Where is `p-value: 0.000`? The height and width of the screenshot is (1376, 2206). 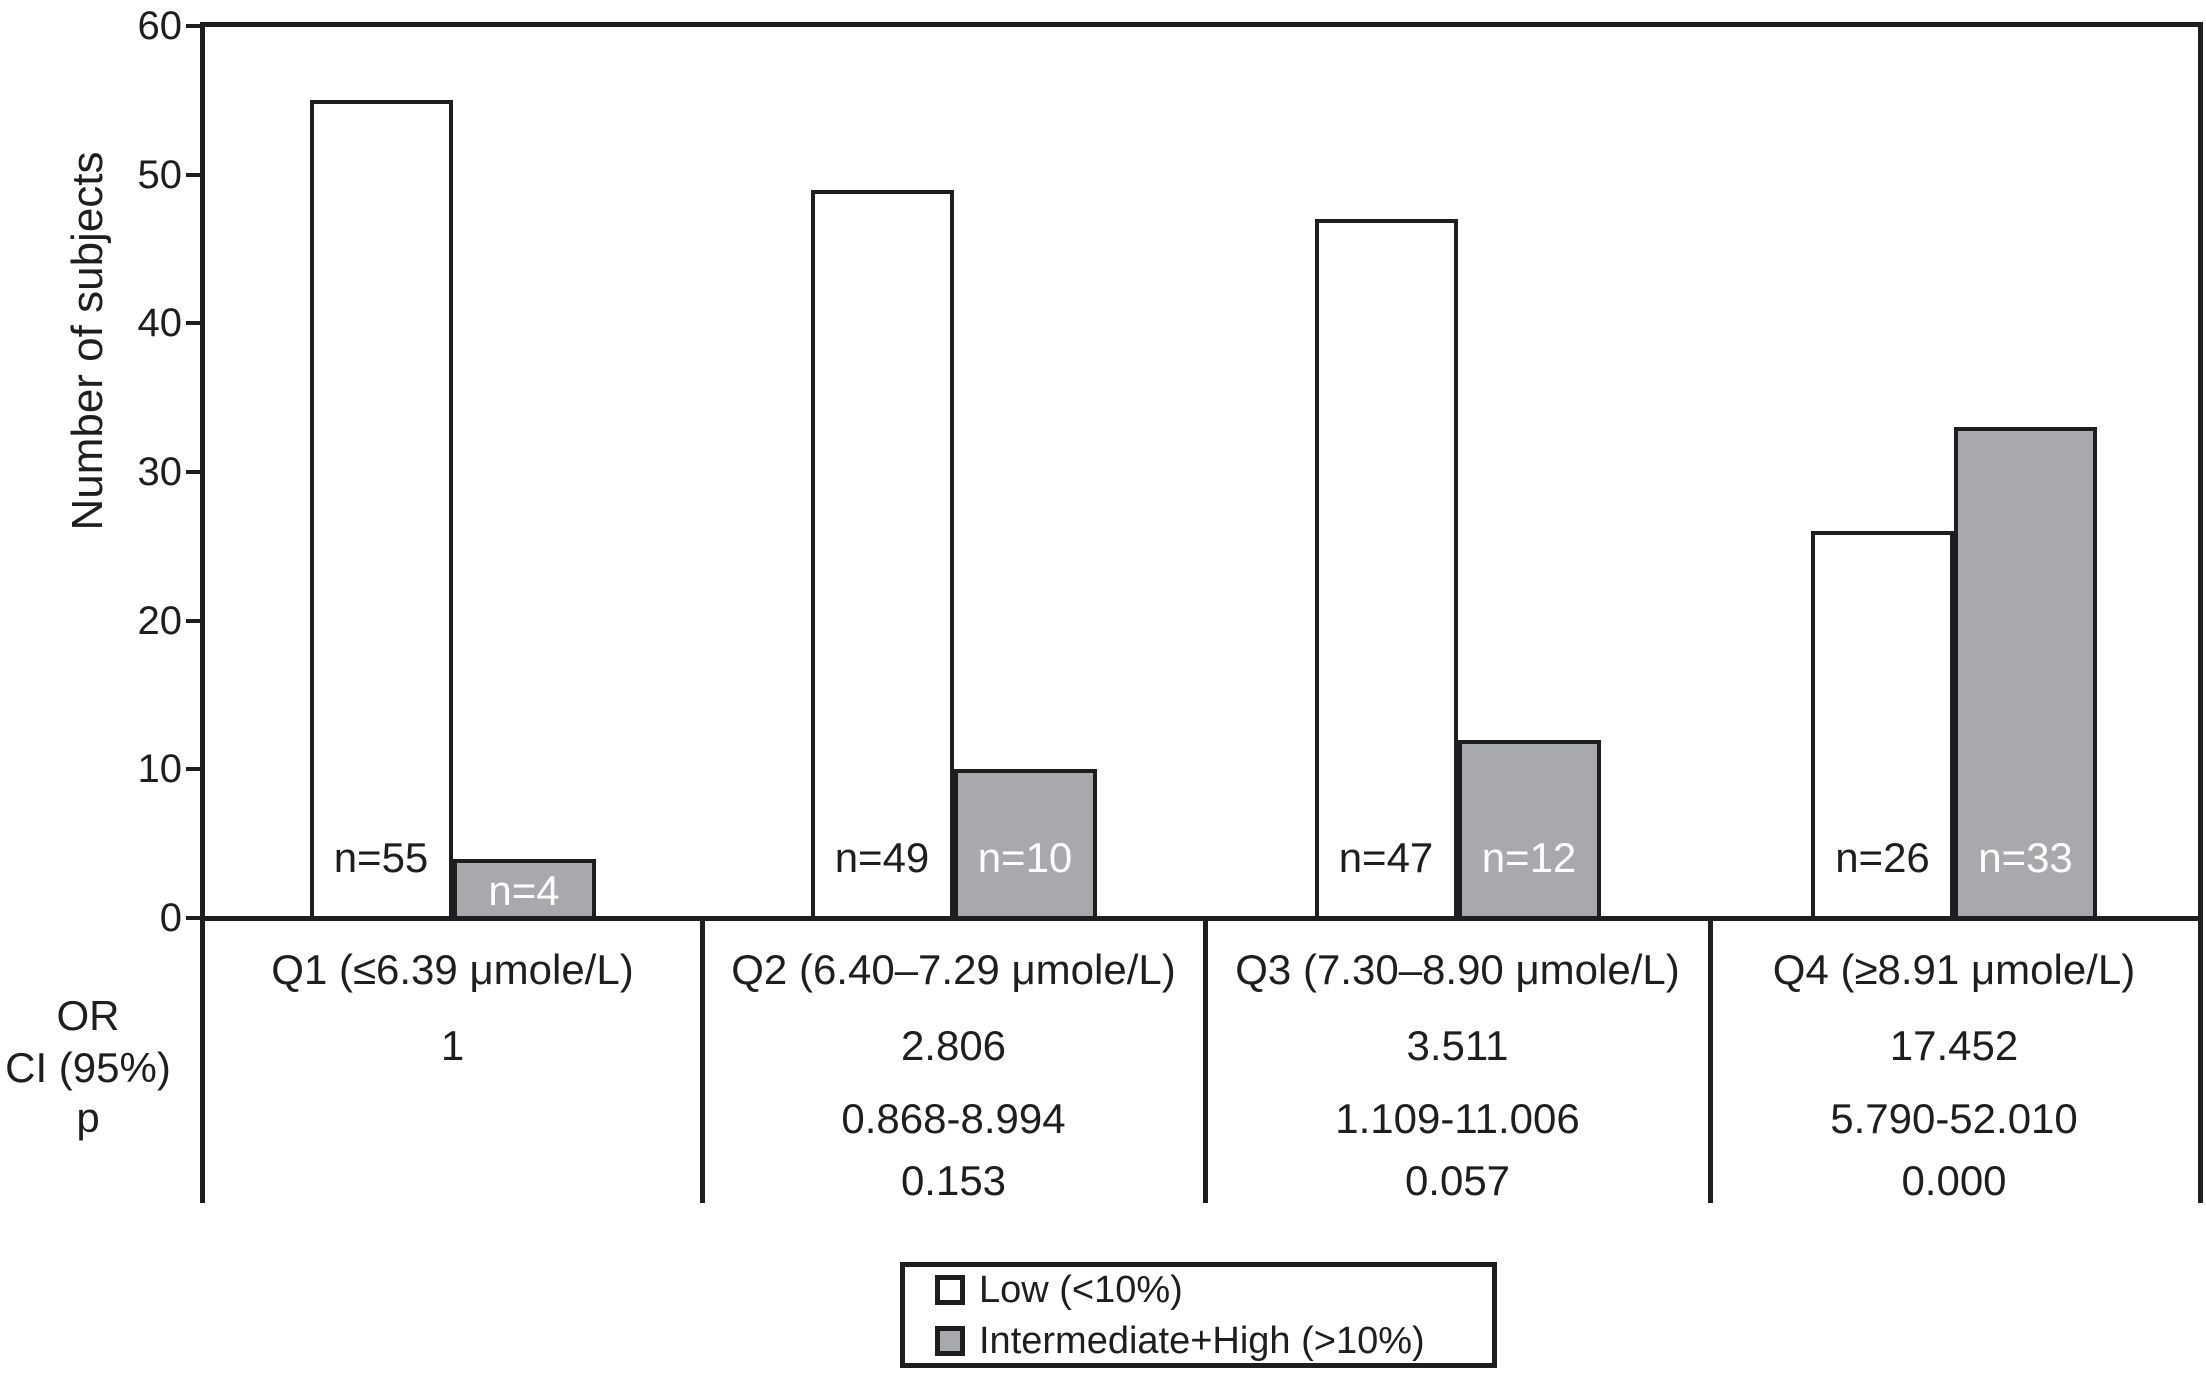
p-value: 0.000 is located at coordinates (1954, 1180).